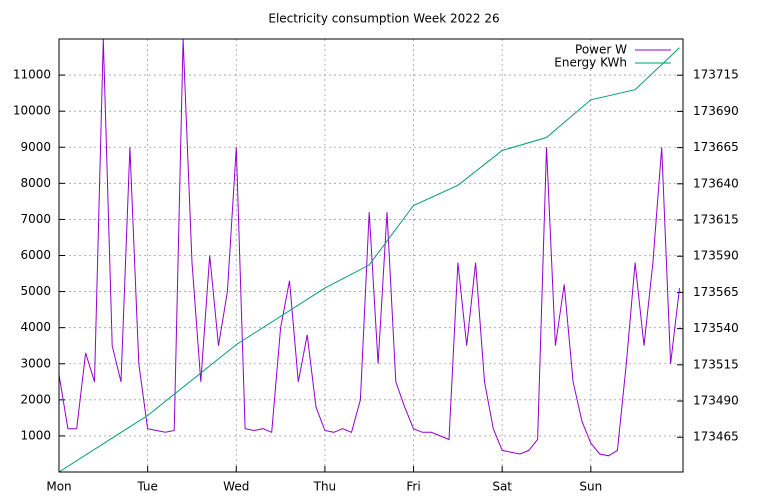 The width and height of the screenshot is (768, 500). What do you see at coordinates (147, 487) in the screenshot?
I see `x-tick-label: Tue` at bounding box center [147, 487].